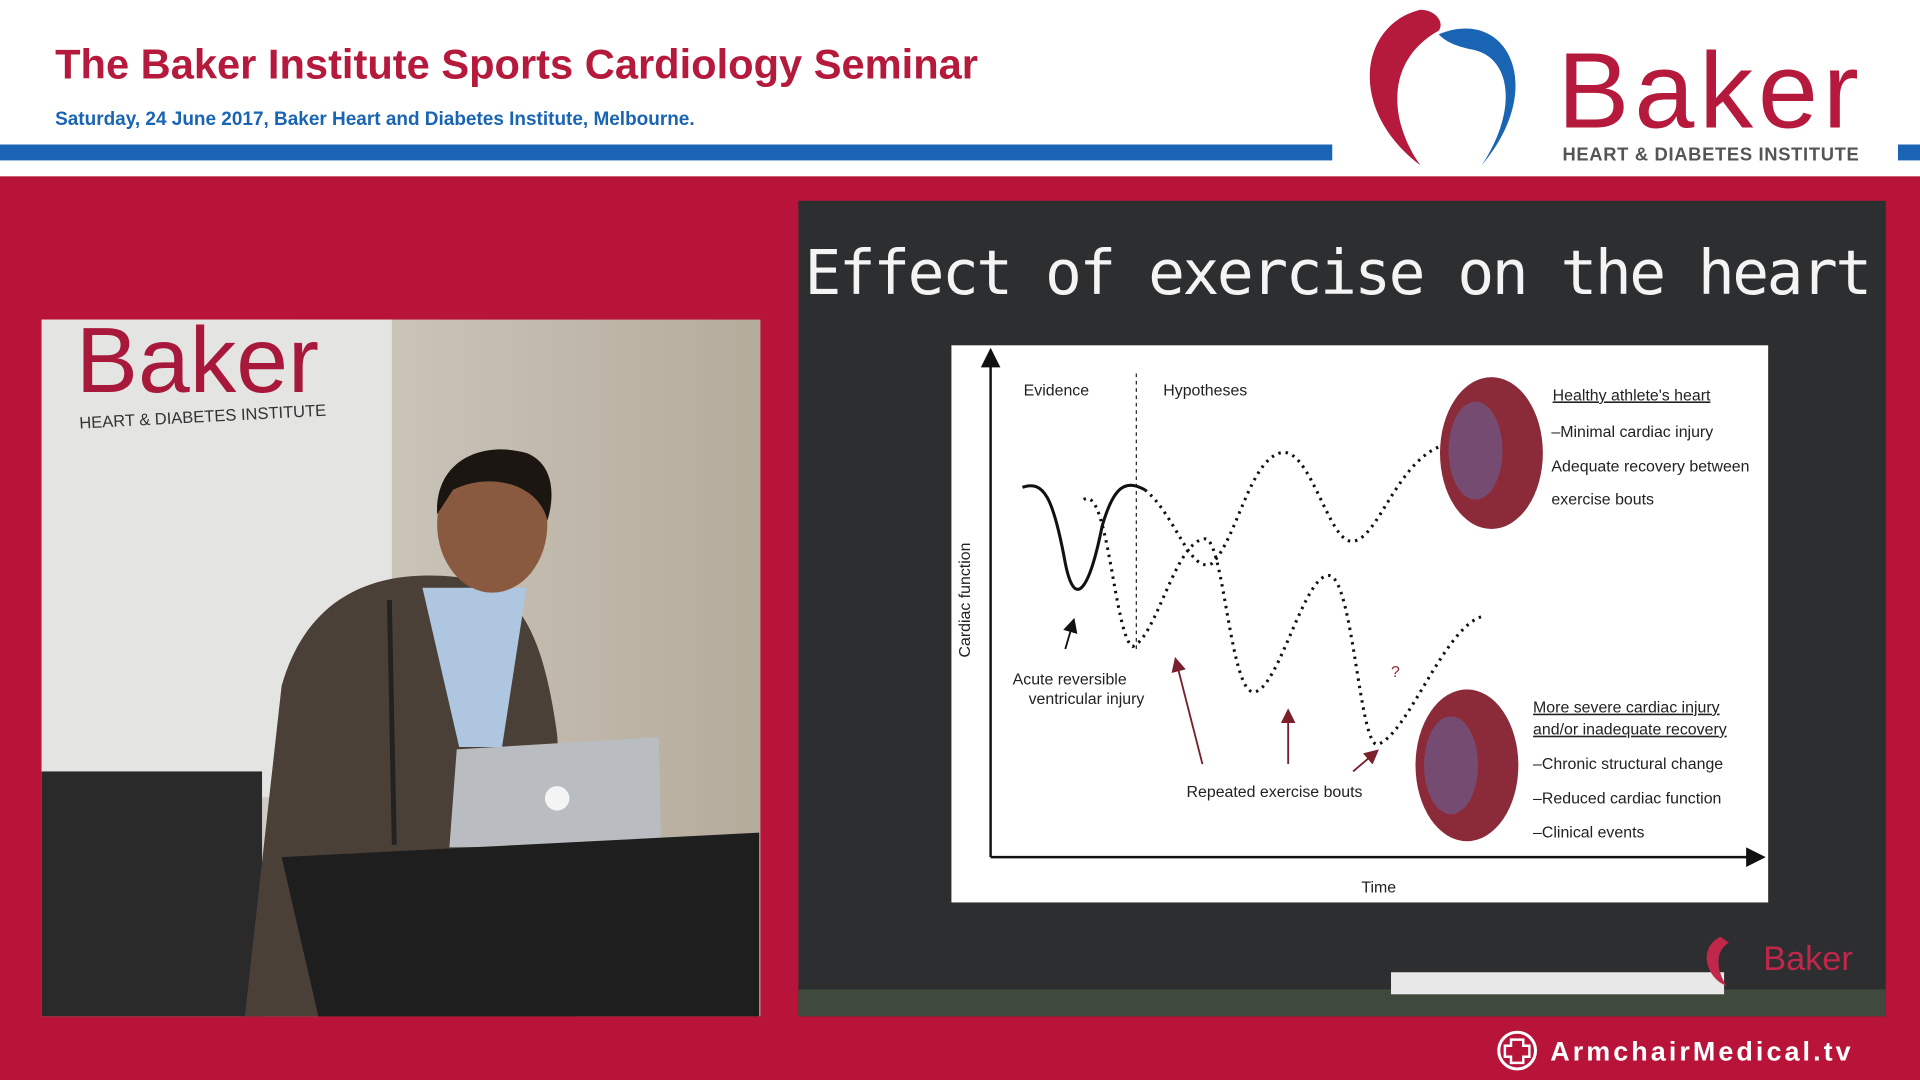  I want to click on laptop-logo, so click(557, 798).